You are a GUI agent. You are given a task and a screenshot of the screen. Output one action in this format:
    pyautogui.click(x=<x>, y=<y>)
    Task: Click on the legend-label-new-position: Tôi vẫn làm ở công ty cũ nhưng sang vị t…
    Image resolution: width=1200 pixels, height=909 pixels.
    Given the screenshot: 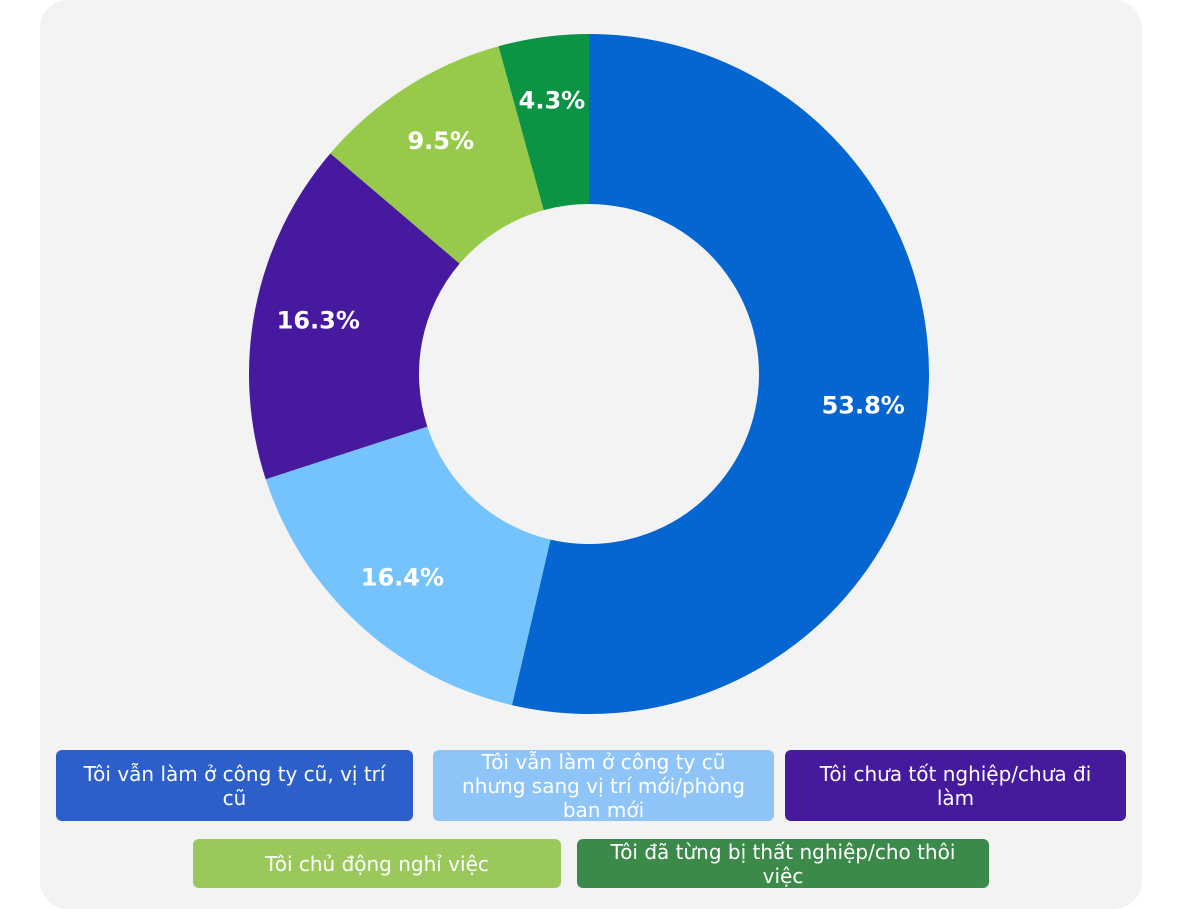 What is the action you would take?
    pyautogui.click(x=603, y=785)
    